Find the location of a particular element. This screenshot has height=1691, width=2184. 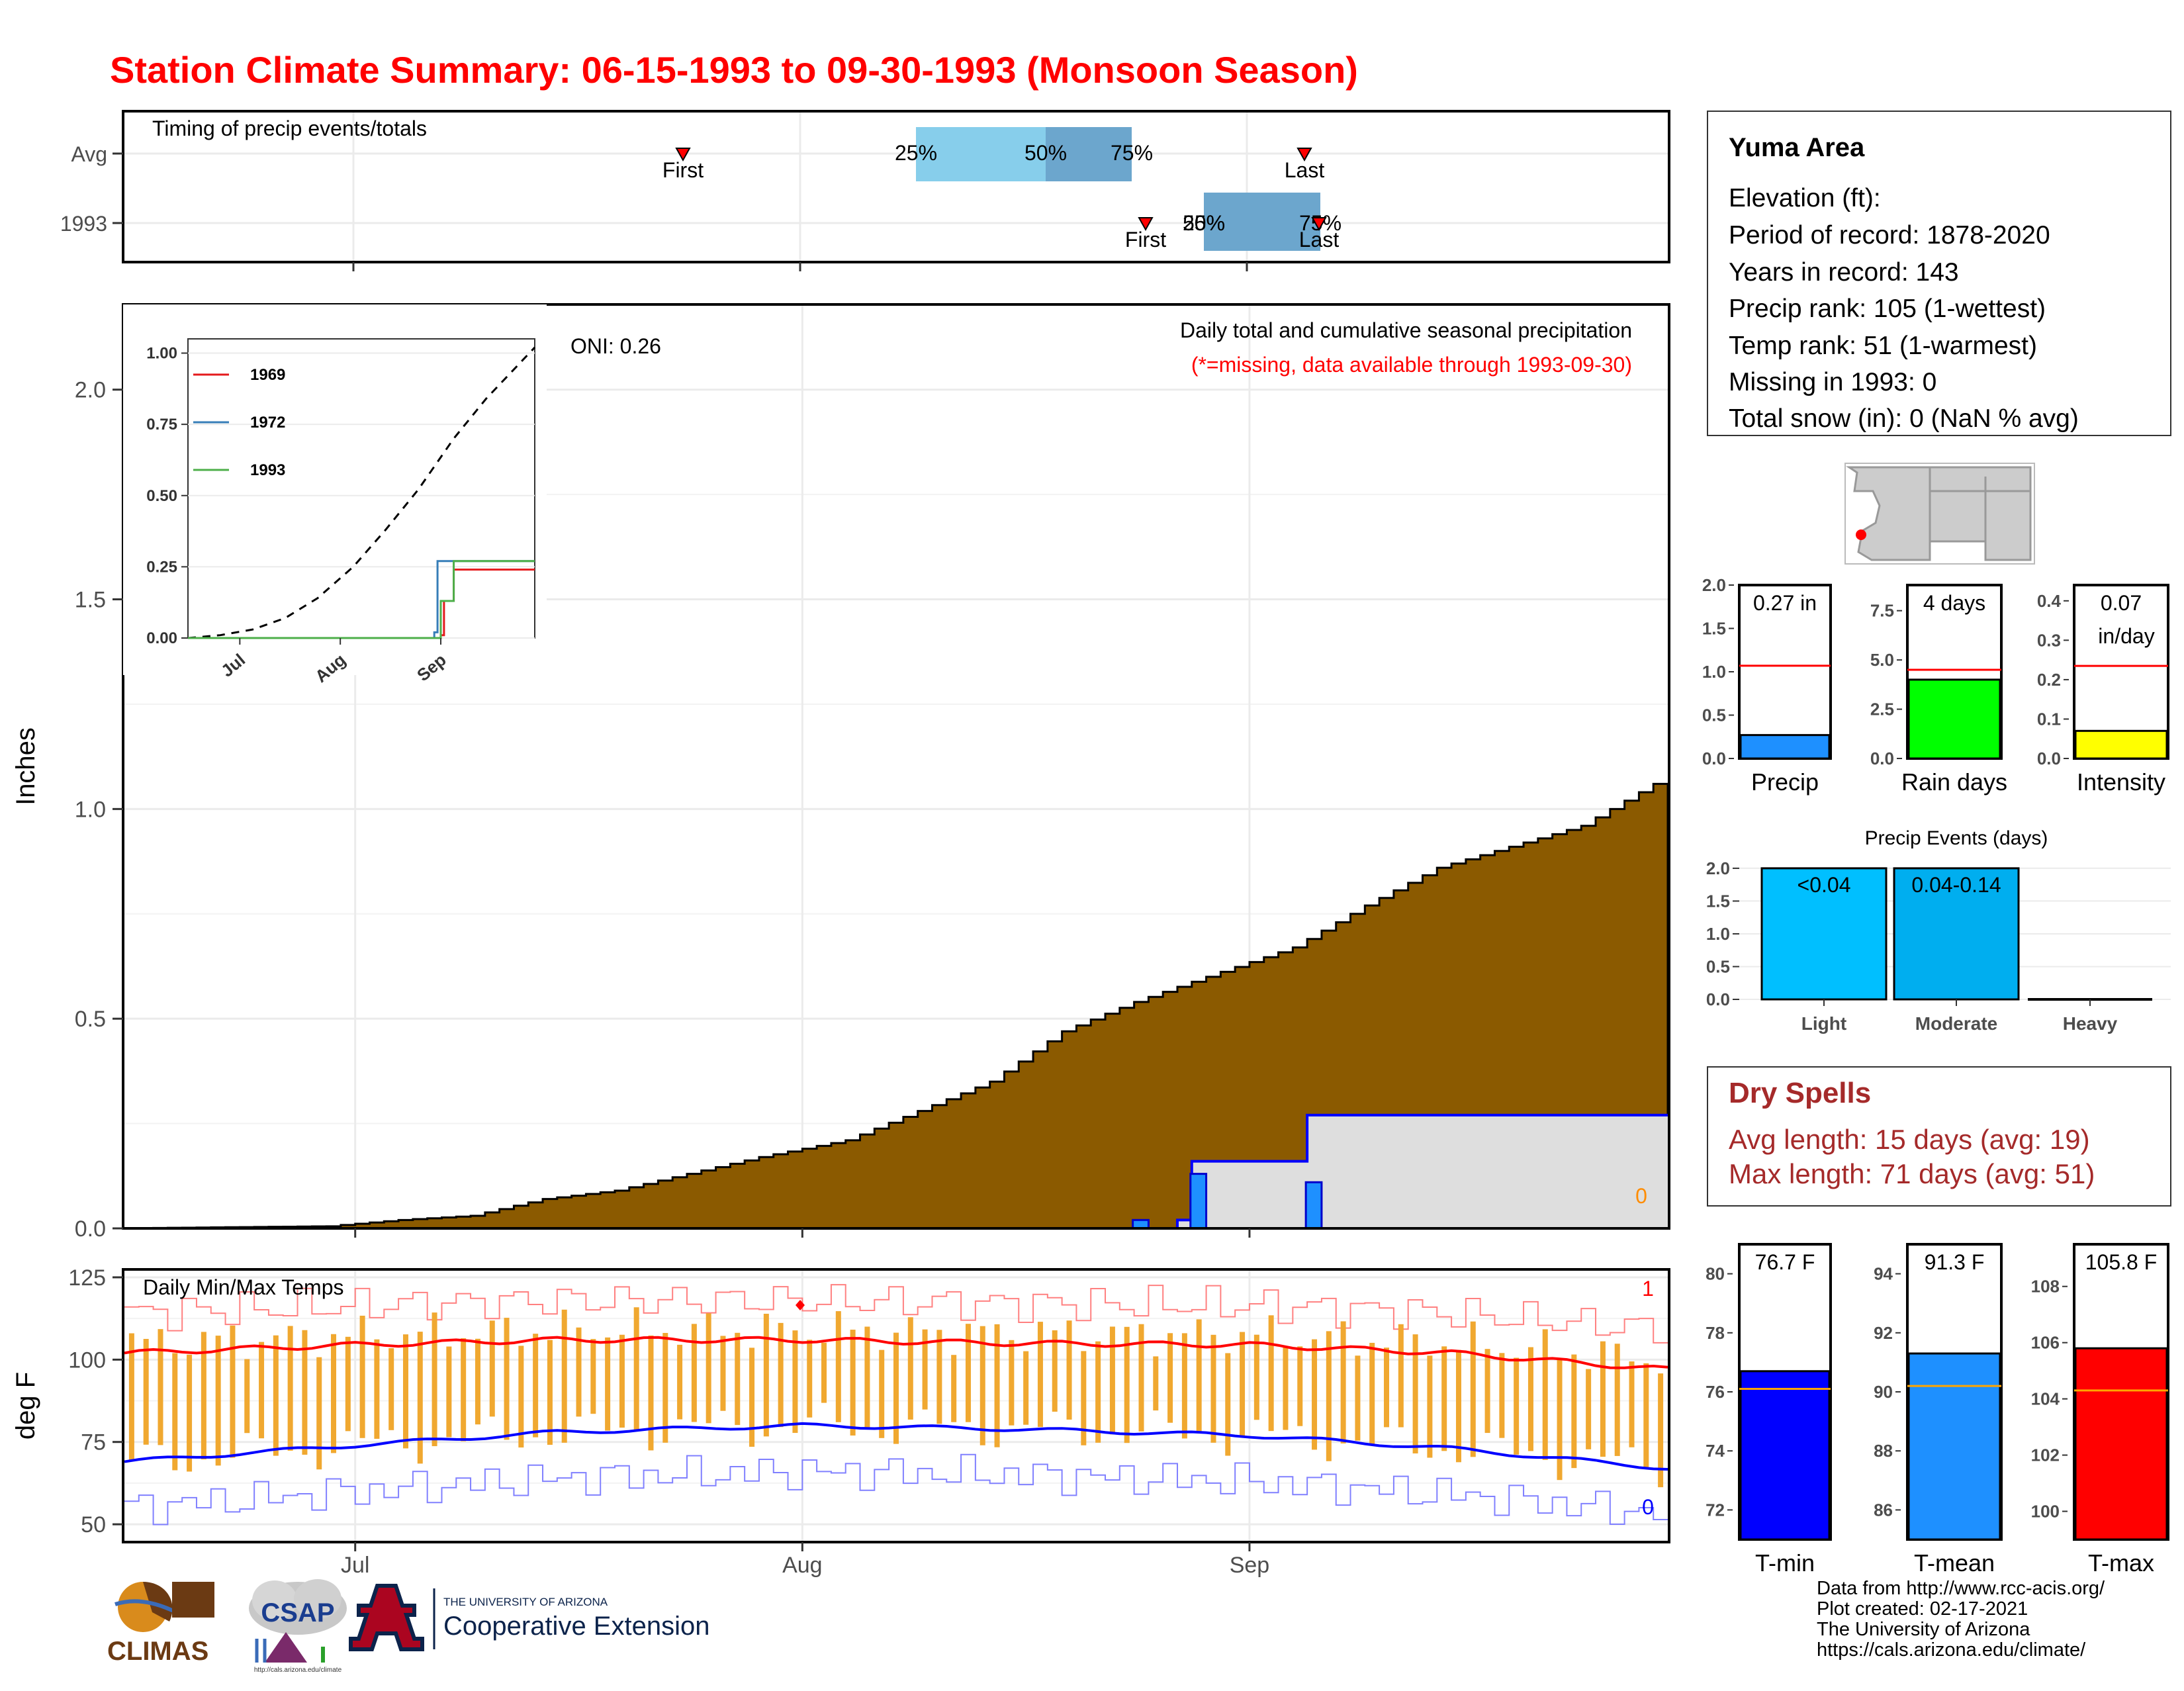

avg-pct-50: 50% is located at coordinates (1045, 153).